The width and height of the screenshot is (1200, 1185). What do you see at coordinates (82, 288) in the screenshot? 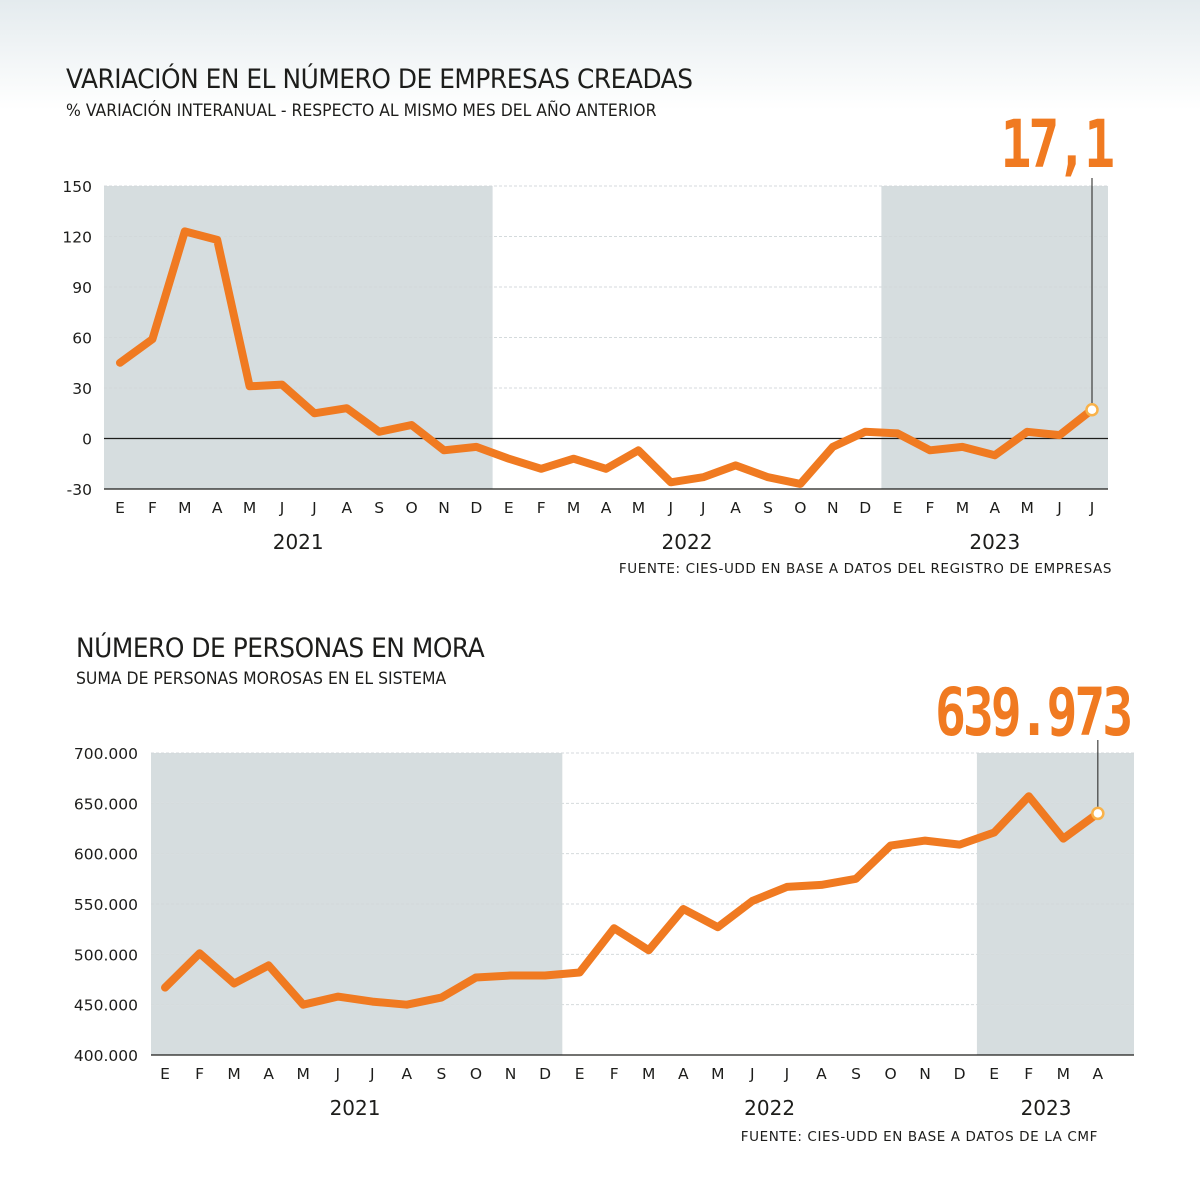
I see `chart1-ytick-label: 90` at bounding box center [82, 288].